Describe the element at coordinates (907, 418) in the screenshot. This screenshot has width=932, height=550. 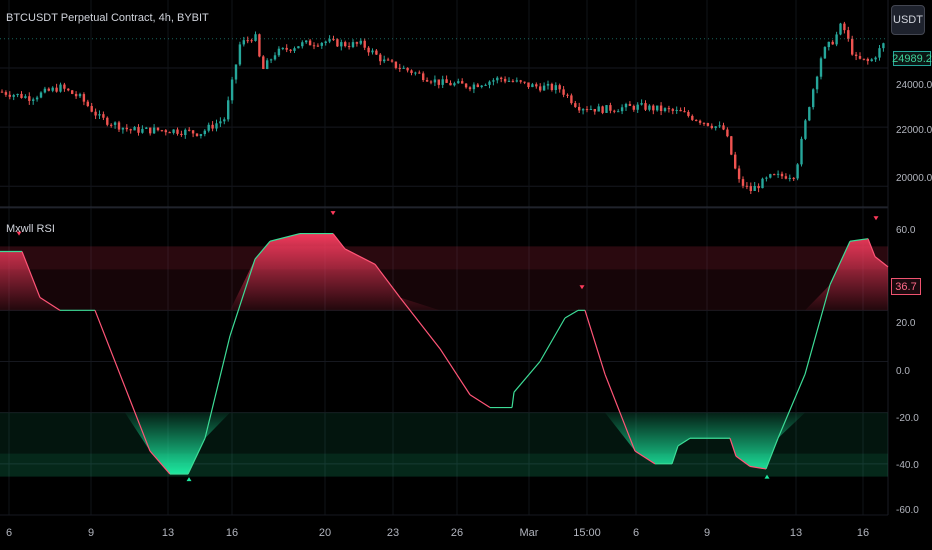
I see `rsi-tick-label: -20.0` at that location.